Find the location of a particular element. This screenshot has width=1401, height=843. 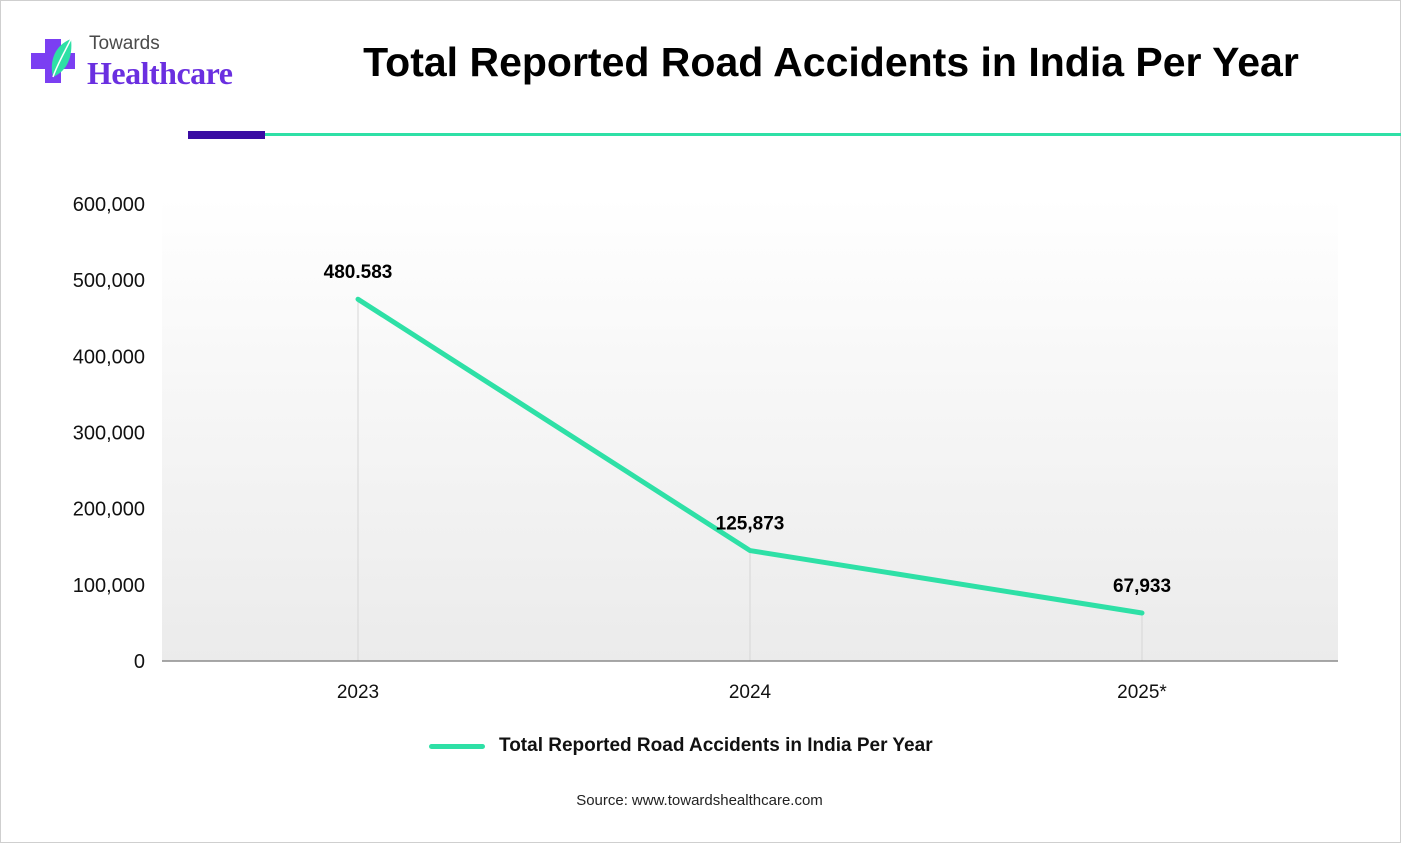

y-tick-label: 400,000 is located at coordinates (109, 357).